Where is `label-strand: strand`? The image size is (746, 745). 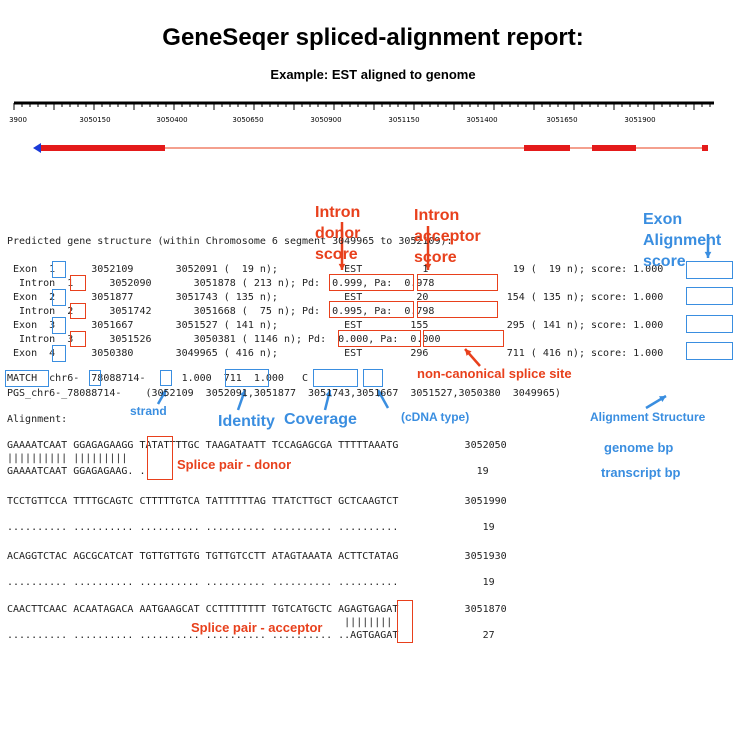
label-strand: strand is located at coordinates (148, 411).